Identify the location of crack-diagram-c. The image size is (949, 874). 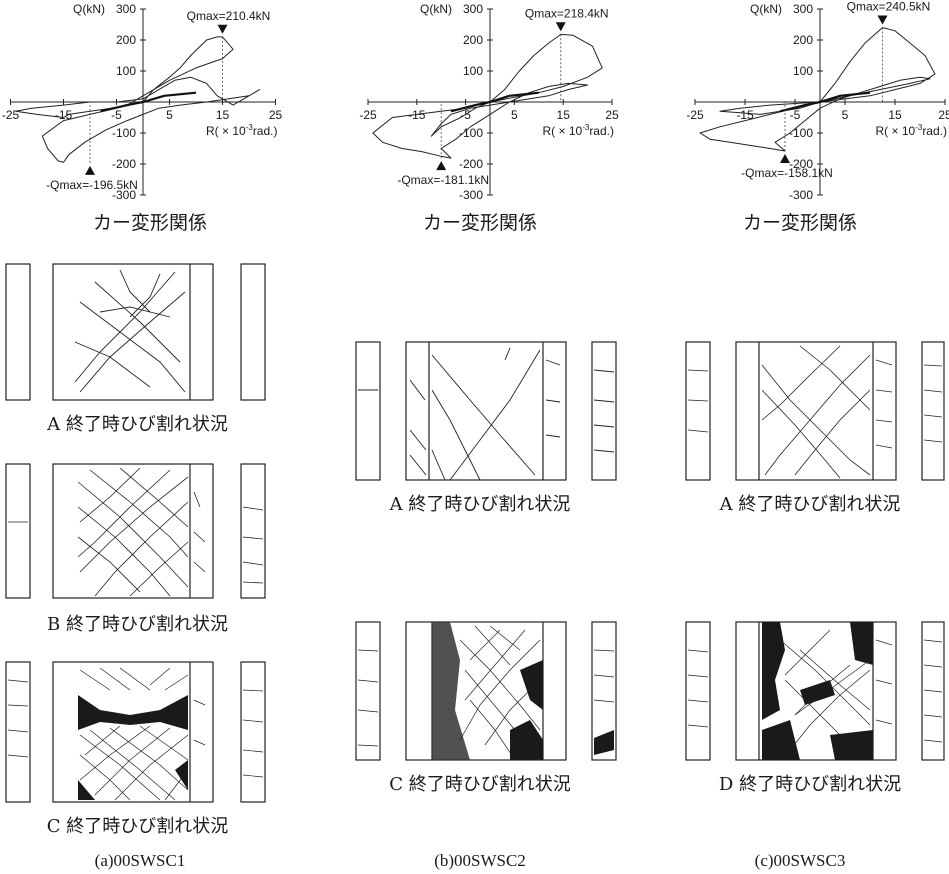
(490, 691).